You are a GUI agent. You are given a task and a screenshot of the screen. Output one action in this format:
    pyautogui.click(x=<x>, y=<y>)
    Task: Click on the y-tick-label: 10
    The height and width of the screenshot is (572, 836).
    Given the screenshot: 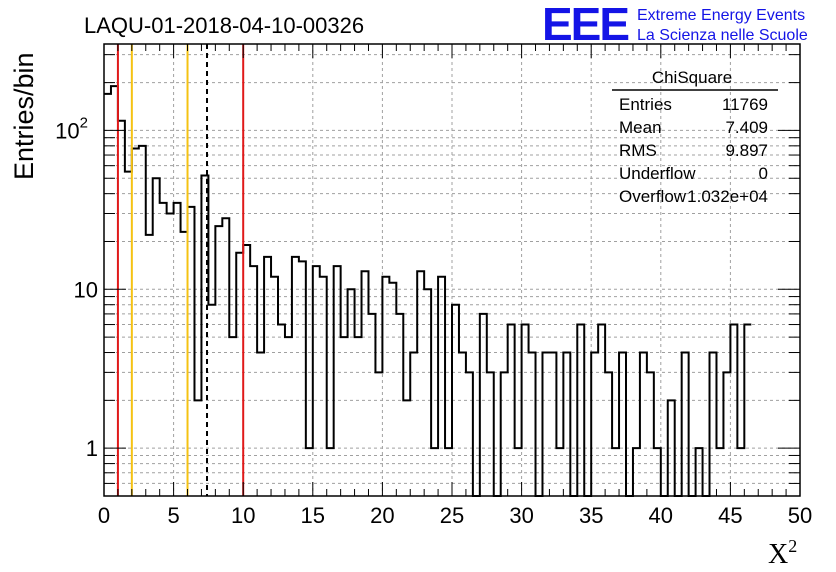 What is the action you would take?
    pyautogui.click(x=86, y=289)
    